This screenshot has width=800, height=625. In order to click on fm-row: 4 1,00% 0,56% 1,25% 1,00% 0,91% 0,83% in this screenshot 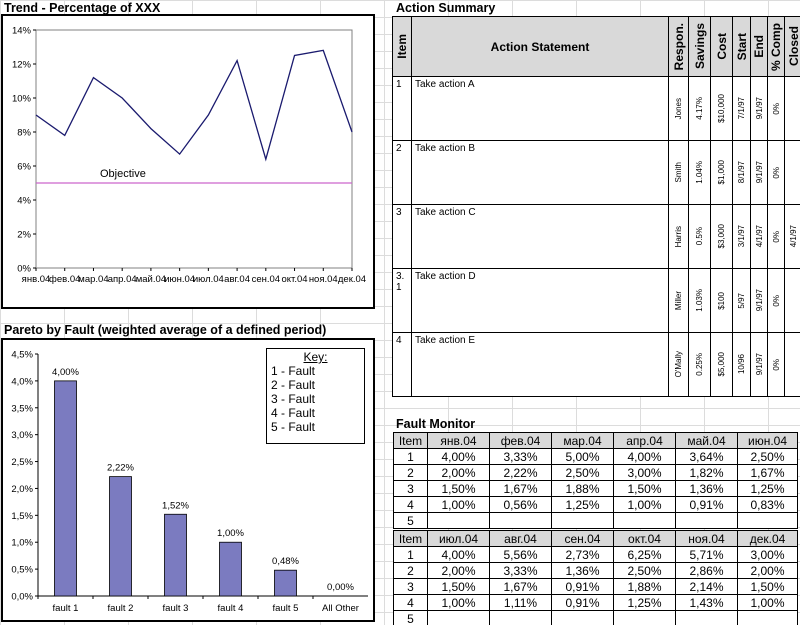, I will do `click(595, 504)`.